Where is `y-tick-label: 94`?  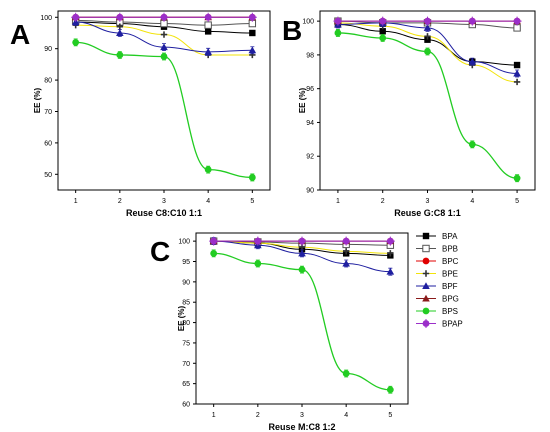 y-tick-label: 94 is located at coordinates (310, 123).